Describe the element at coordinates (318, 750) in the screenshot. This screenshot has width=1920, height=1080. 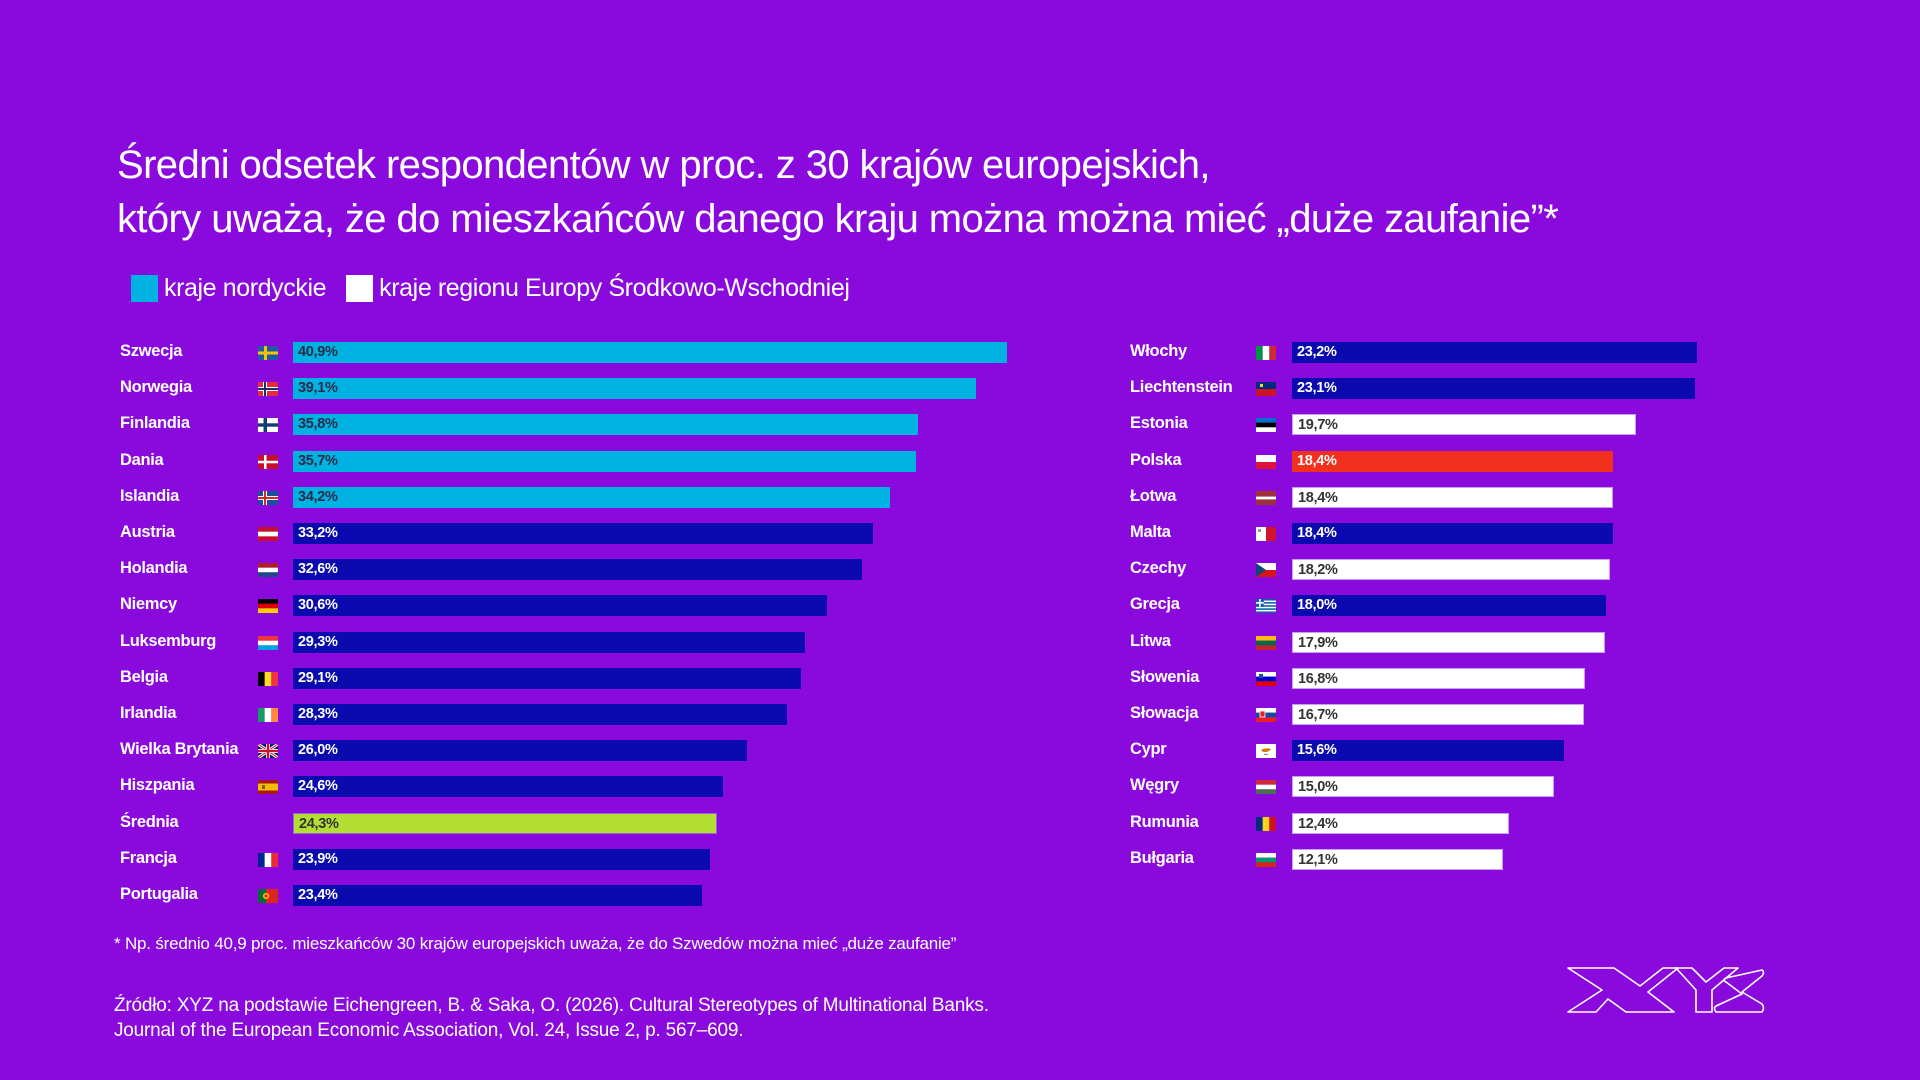
I see `bar-value-label: 26,0%` at that location.